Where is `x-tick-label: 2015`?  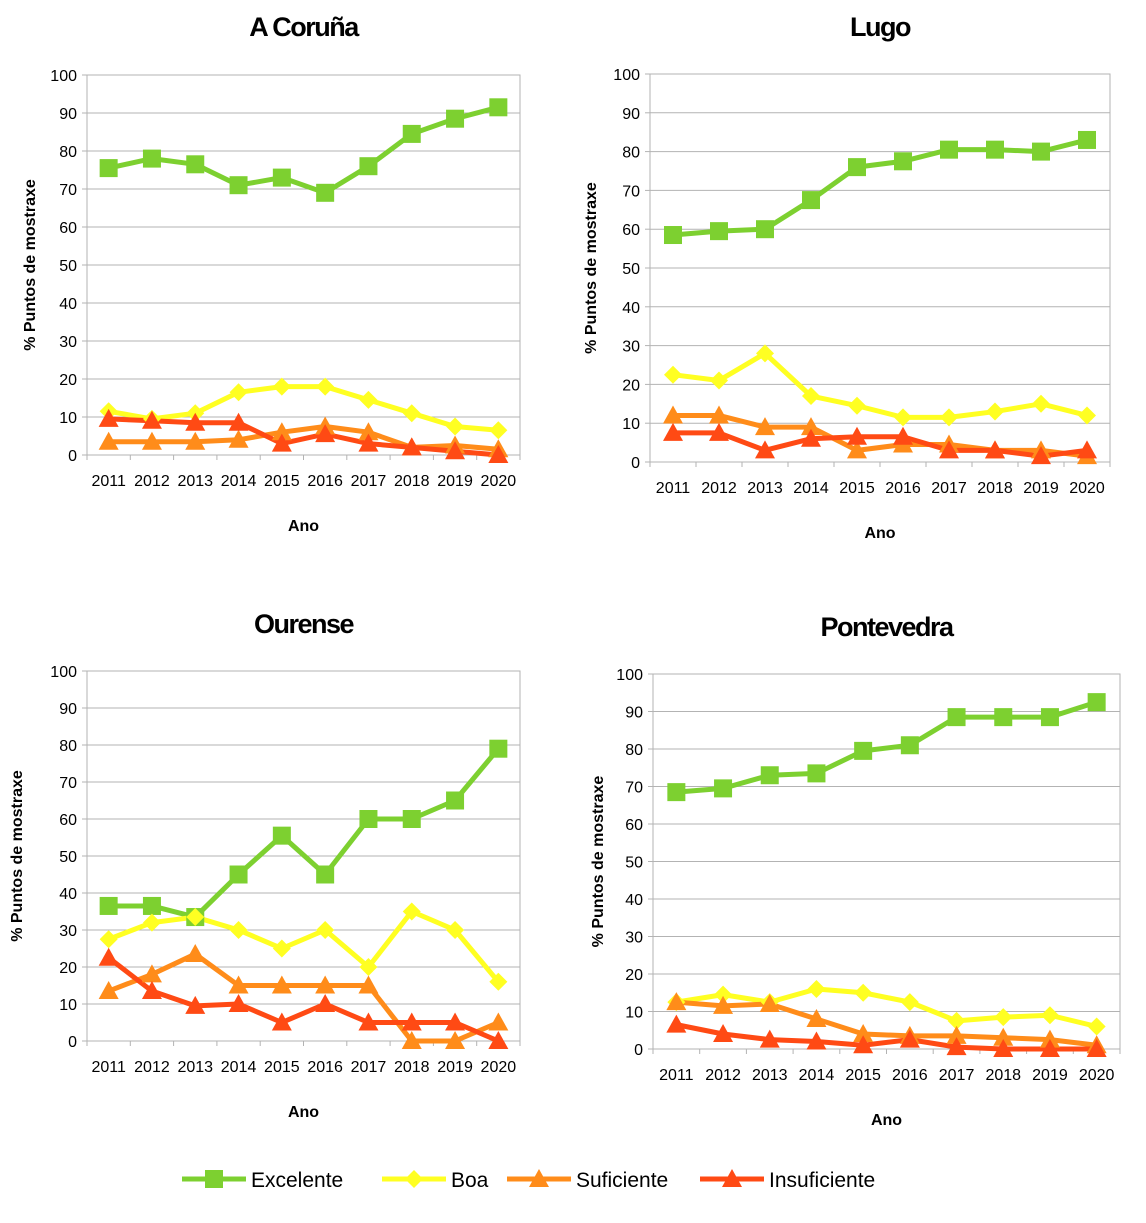
x-tick-label: 2015 is located at coordinates (863, 1075).